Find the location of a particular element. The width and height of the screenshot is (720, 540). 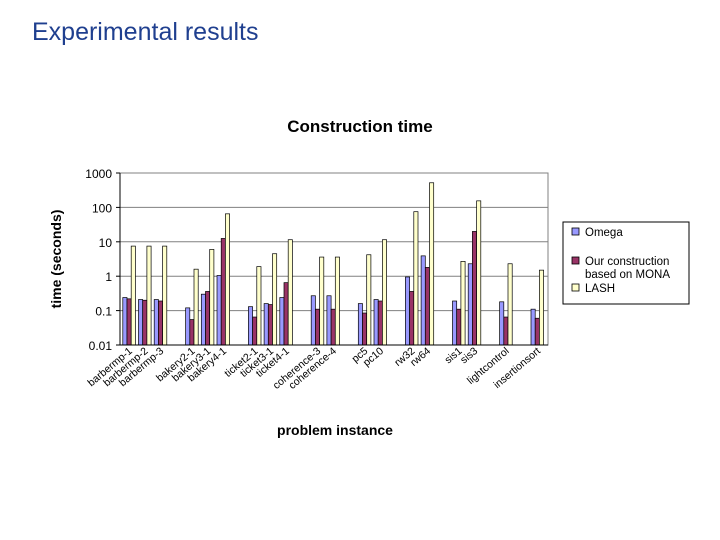

y-tick-label: 0.1 is located at coordinates (103, 312).